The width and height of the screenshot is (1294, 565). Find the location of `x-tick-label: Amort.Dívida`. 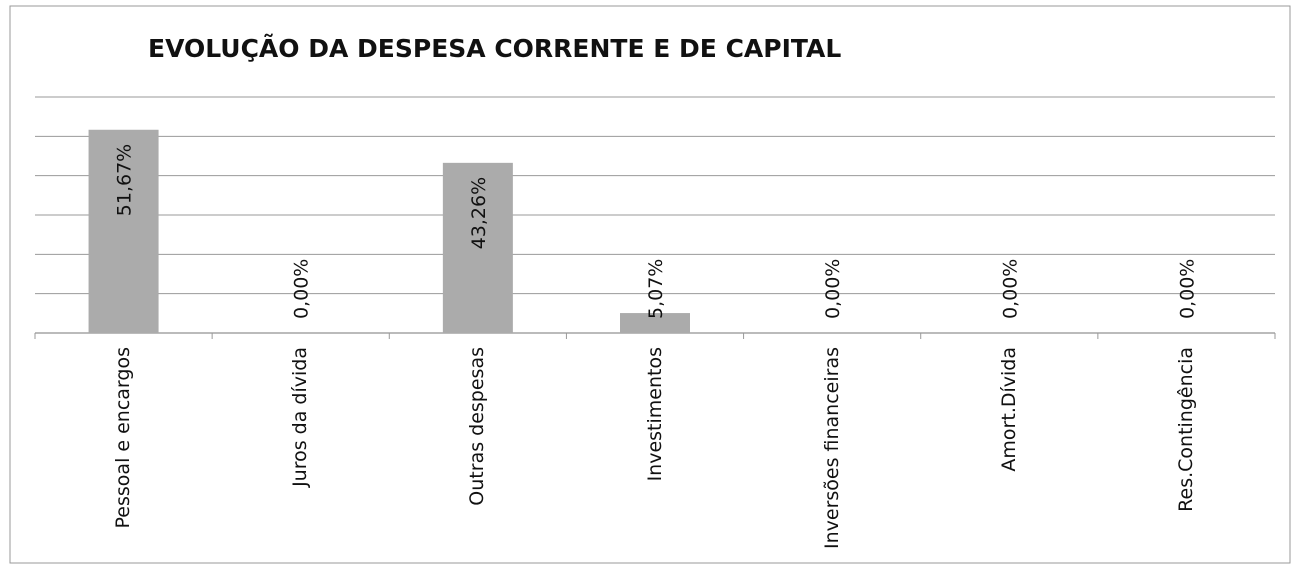

x-tick-label: Amort.Dívida is located at coordinates (1008, 409).